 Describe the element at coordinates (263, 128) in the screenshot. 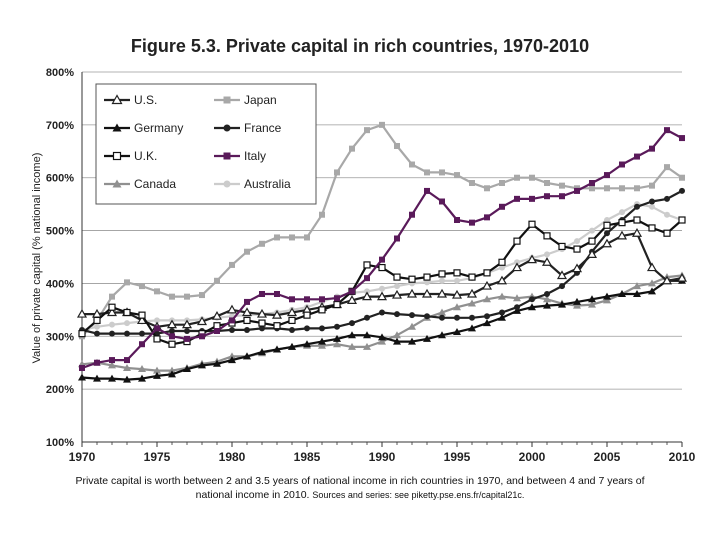

I see `legend-label: France` at that location.